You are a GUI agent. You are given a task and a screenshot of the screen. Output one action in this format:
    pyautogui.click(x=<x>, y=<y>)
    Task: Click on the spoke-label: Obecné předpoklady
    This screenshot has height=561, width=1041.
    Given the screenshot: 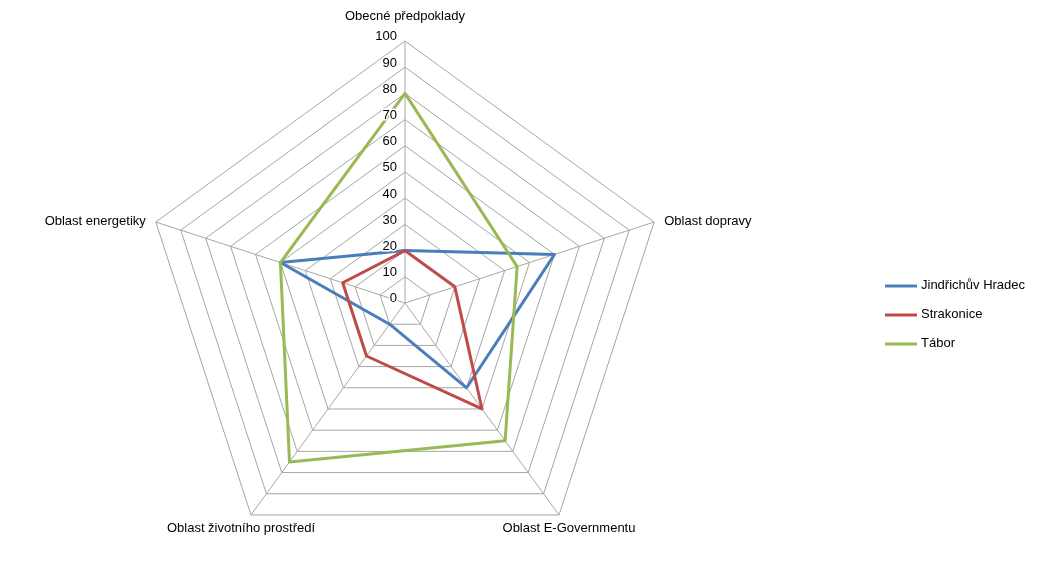 What is the action you would take?
    pyautogui.click(x=405, y=16)
    